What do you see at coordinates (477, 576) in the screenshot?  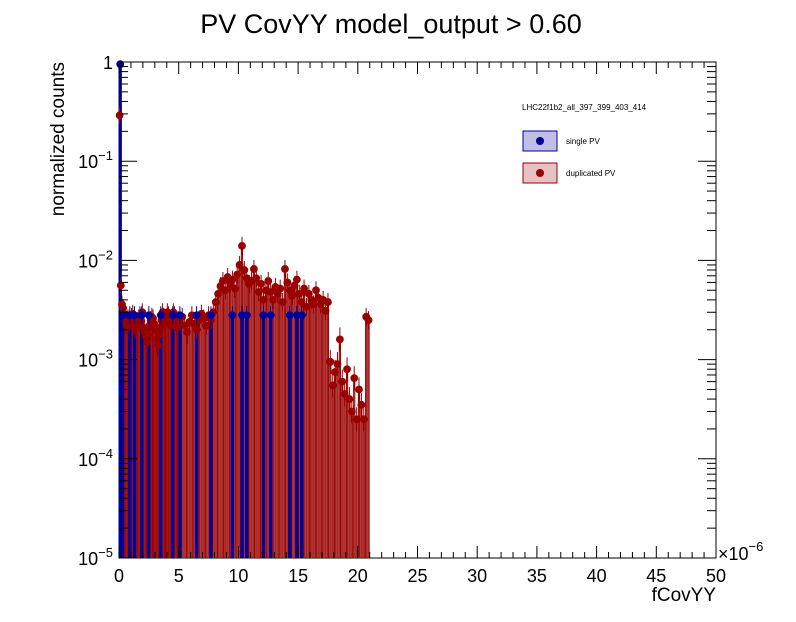 I see `x-tick-label: 30` at bounding box center [477, 576].